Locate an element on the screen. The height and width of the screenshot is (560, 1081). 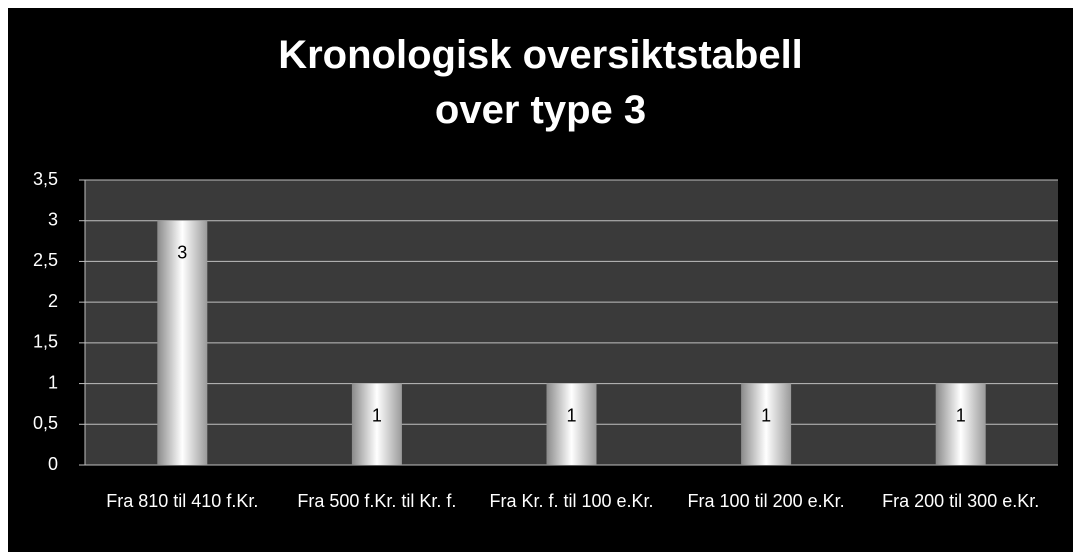
chart-title: Kronologisk oversiktstabell over type 3 is located at coordinates (540, 82).